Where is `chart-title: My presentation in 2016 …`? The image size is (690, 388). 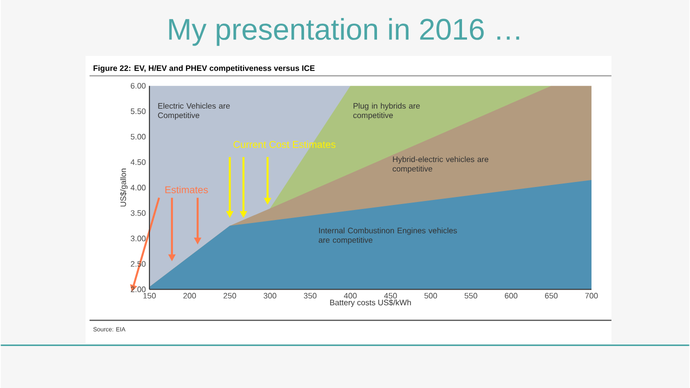 chart-title: My presentation in 2016 … is located at coordinates (344, 32).